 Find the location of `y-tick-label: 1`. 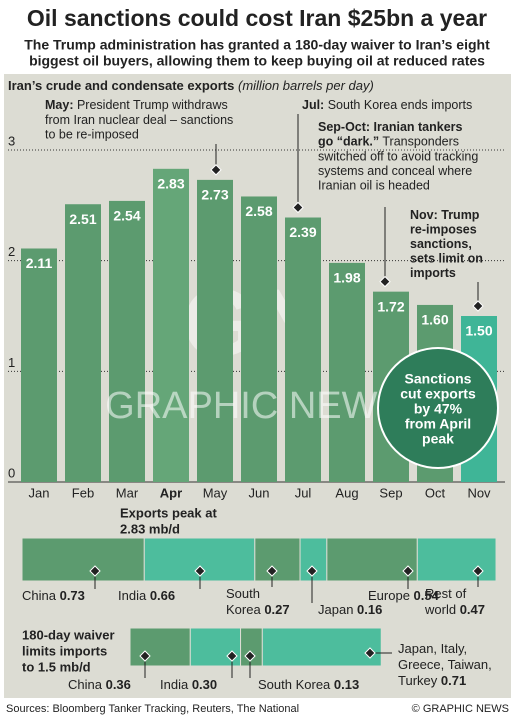

y-tick-label: 1 is located at coordinates (11, 362).